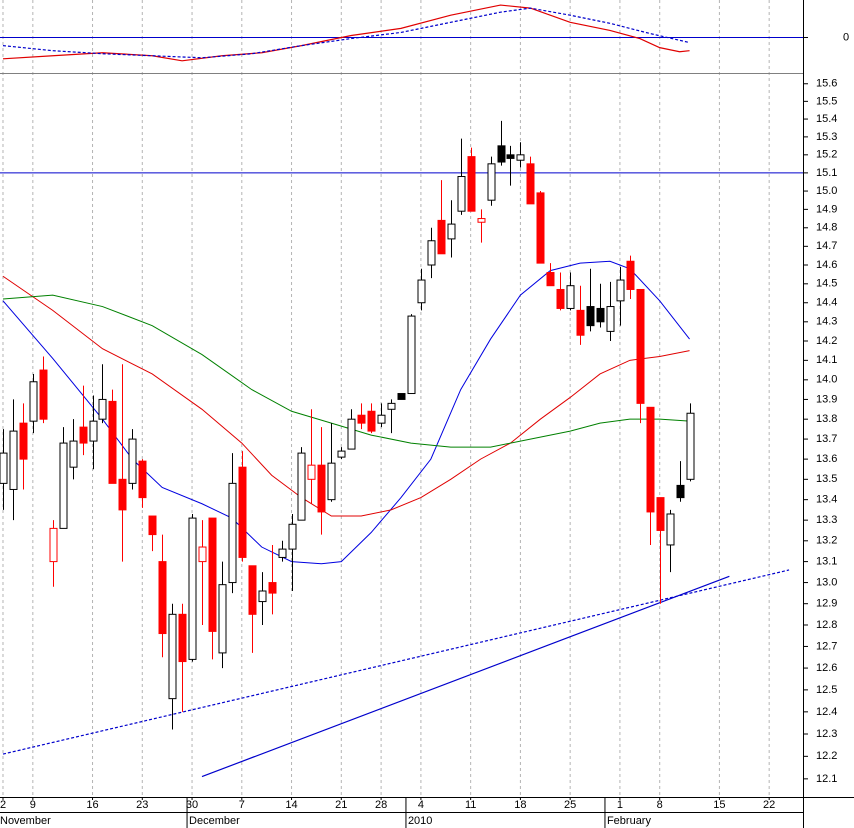 The image size is (854, 828). Describe the element at coordinates (826, 541) in the screenshot. I see `y-tick-label: 13.2` at that location.